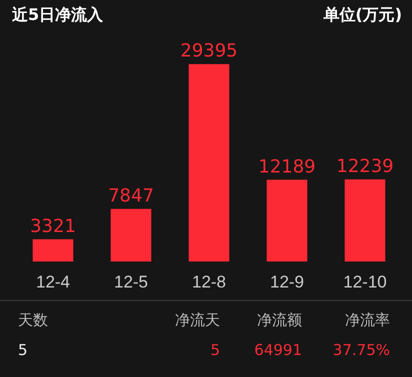 The height and width of the screenshot is (377, 412). What do you see at coordinates (365, 282) in the screenshot?
I see `x-tick-label: 12-10` at bounding box center [365, 282].